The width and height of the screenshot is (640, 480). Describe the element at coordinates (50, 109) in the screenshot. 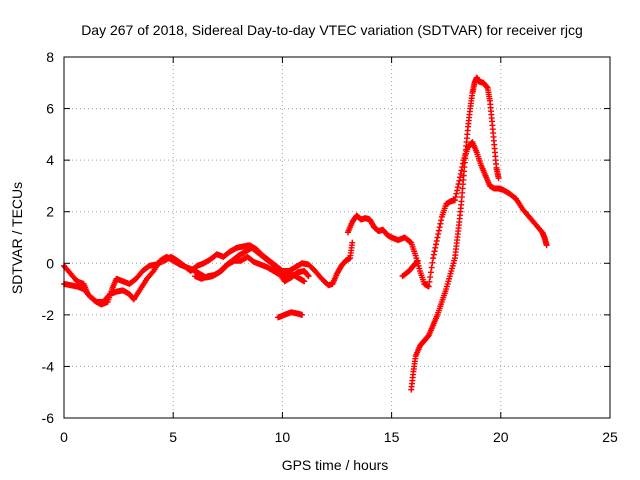

I see `y-tick-label: 6` at that location.